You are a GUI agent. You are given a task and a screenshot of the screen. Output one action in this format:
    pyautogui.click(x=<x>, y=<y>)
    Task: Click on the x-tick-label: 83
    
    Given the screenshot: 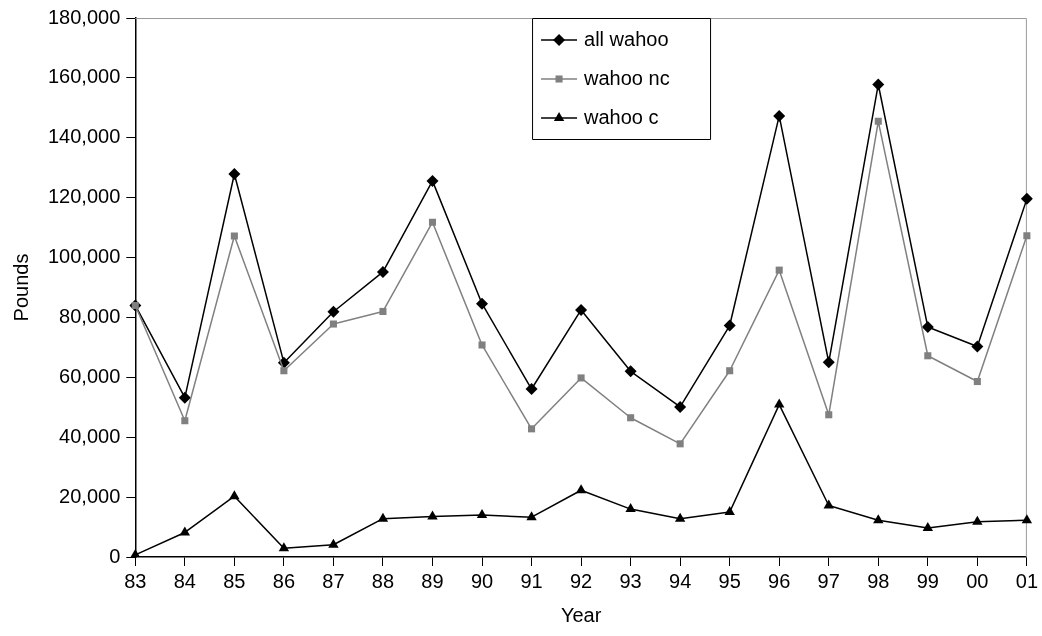 What is the action you would take?
    pyautogui.click(x=135, y=580)
    